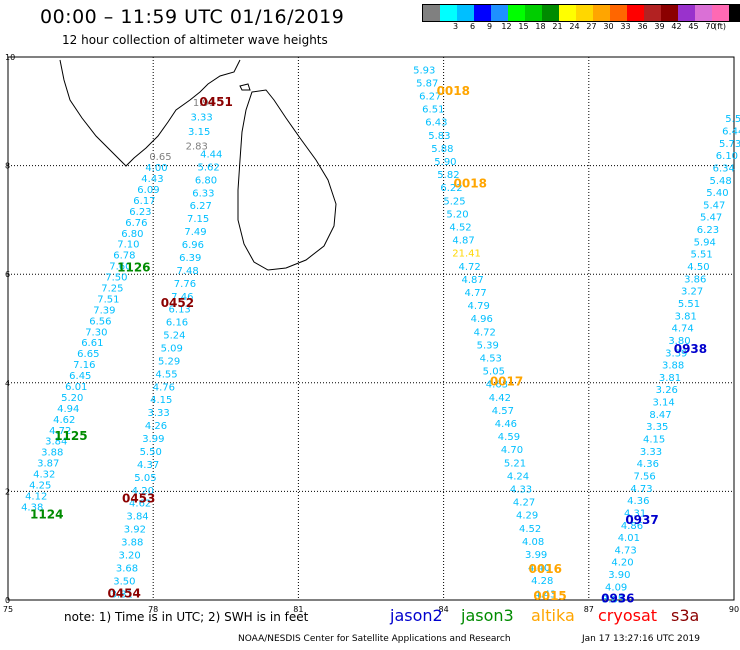 This screenshot has height=650, width=740. What do you see at coordinates (80, 376) in the screenshot?
I see `wave-height-value: 6.45` at bounding box center [80, 376].